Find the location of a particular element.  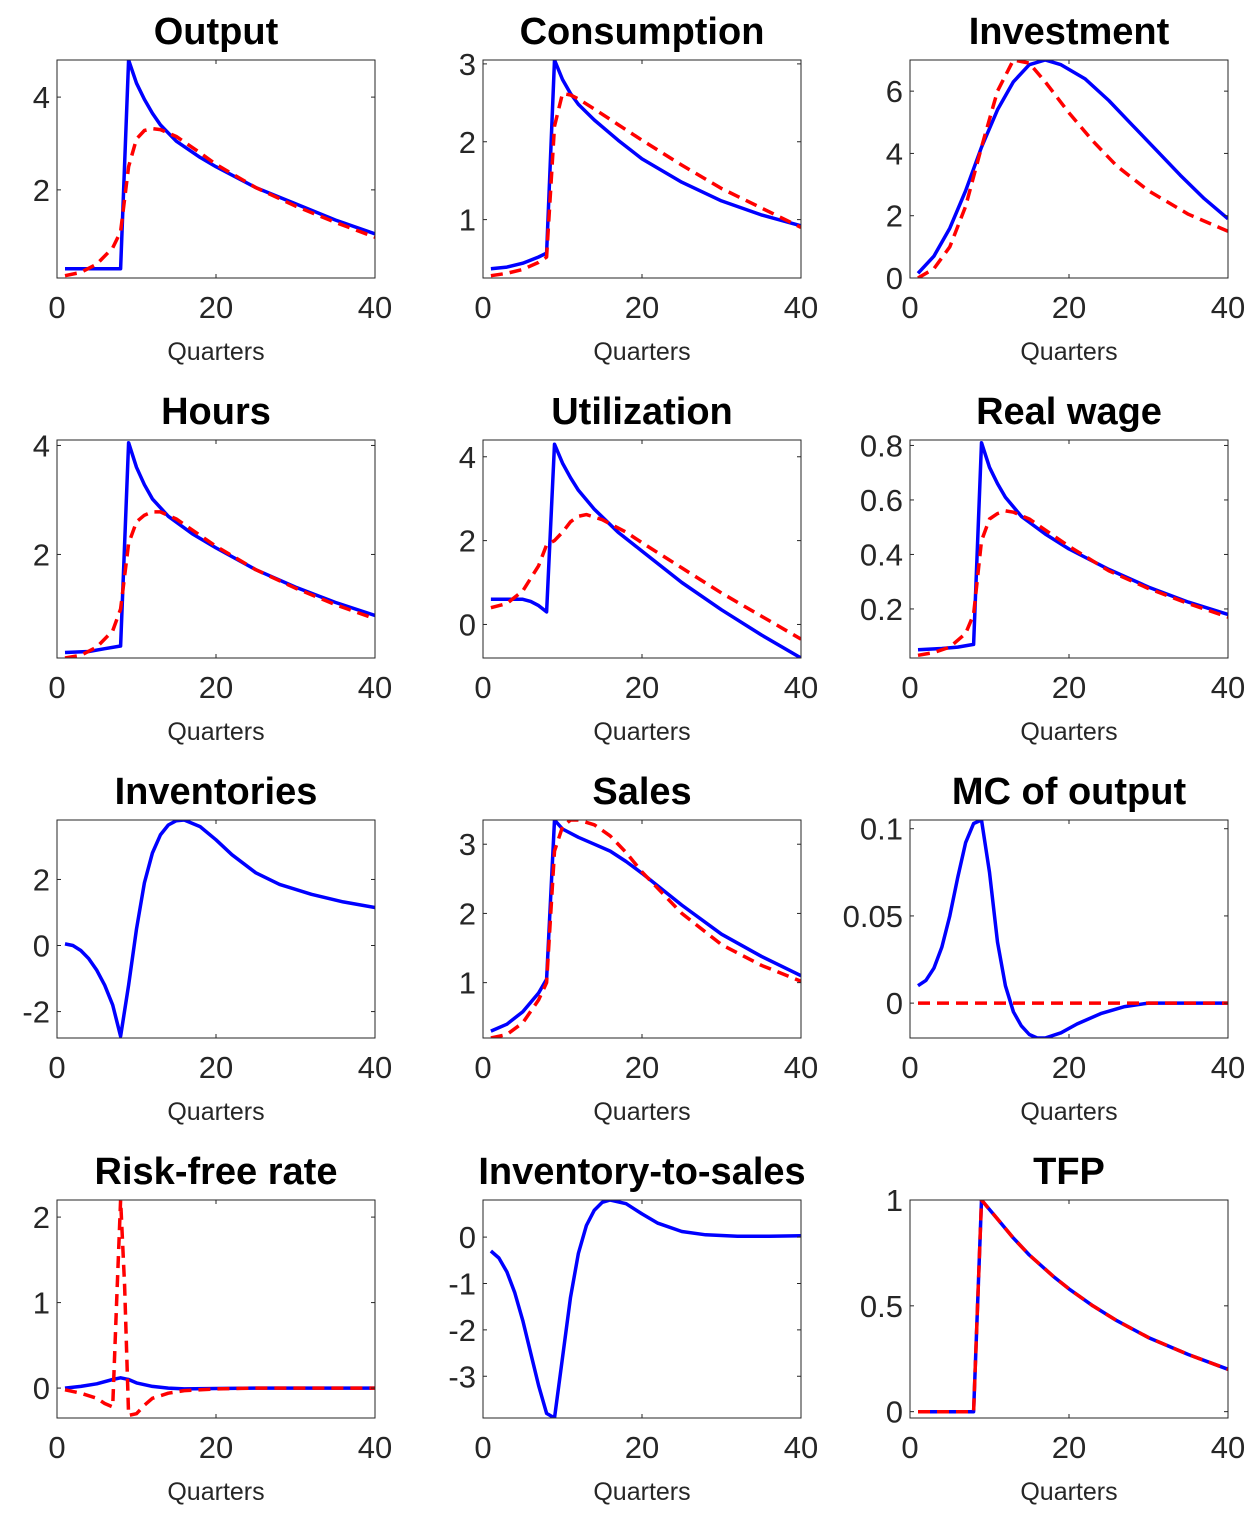

panel-investment: 0 20 40 0 2 4 6 Investment Quarters is located at coordinates (1065, 188).